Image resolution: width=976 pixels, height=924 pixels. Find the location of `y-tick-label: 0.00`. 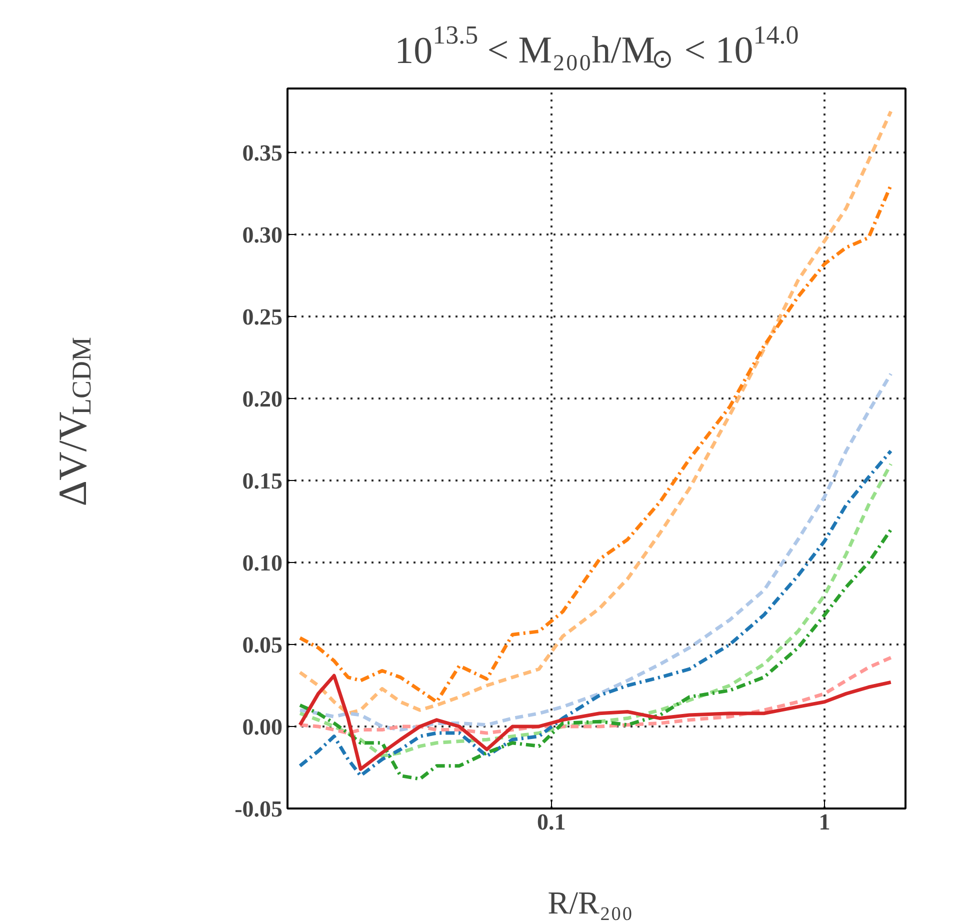

y-tick-label: 0.00 is located at coordinates (262, 727).